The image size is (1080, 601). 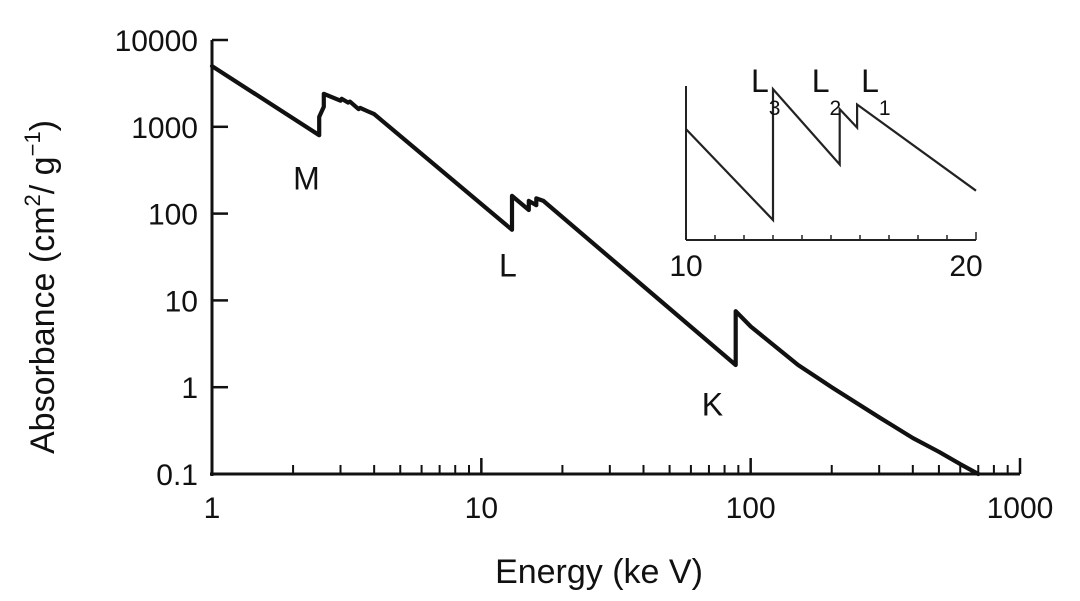 What do you see at coordinates (508, 265) in the screenshot?
I see `edge-label-l: L` at bounding box center [508, 265].